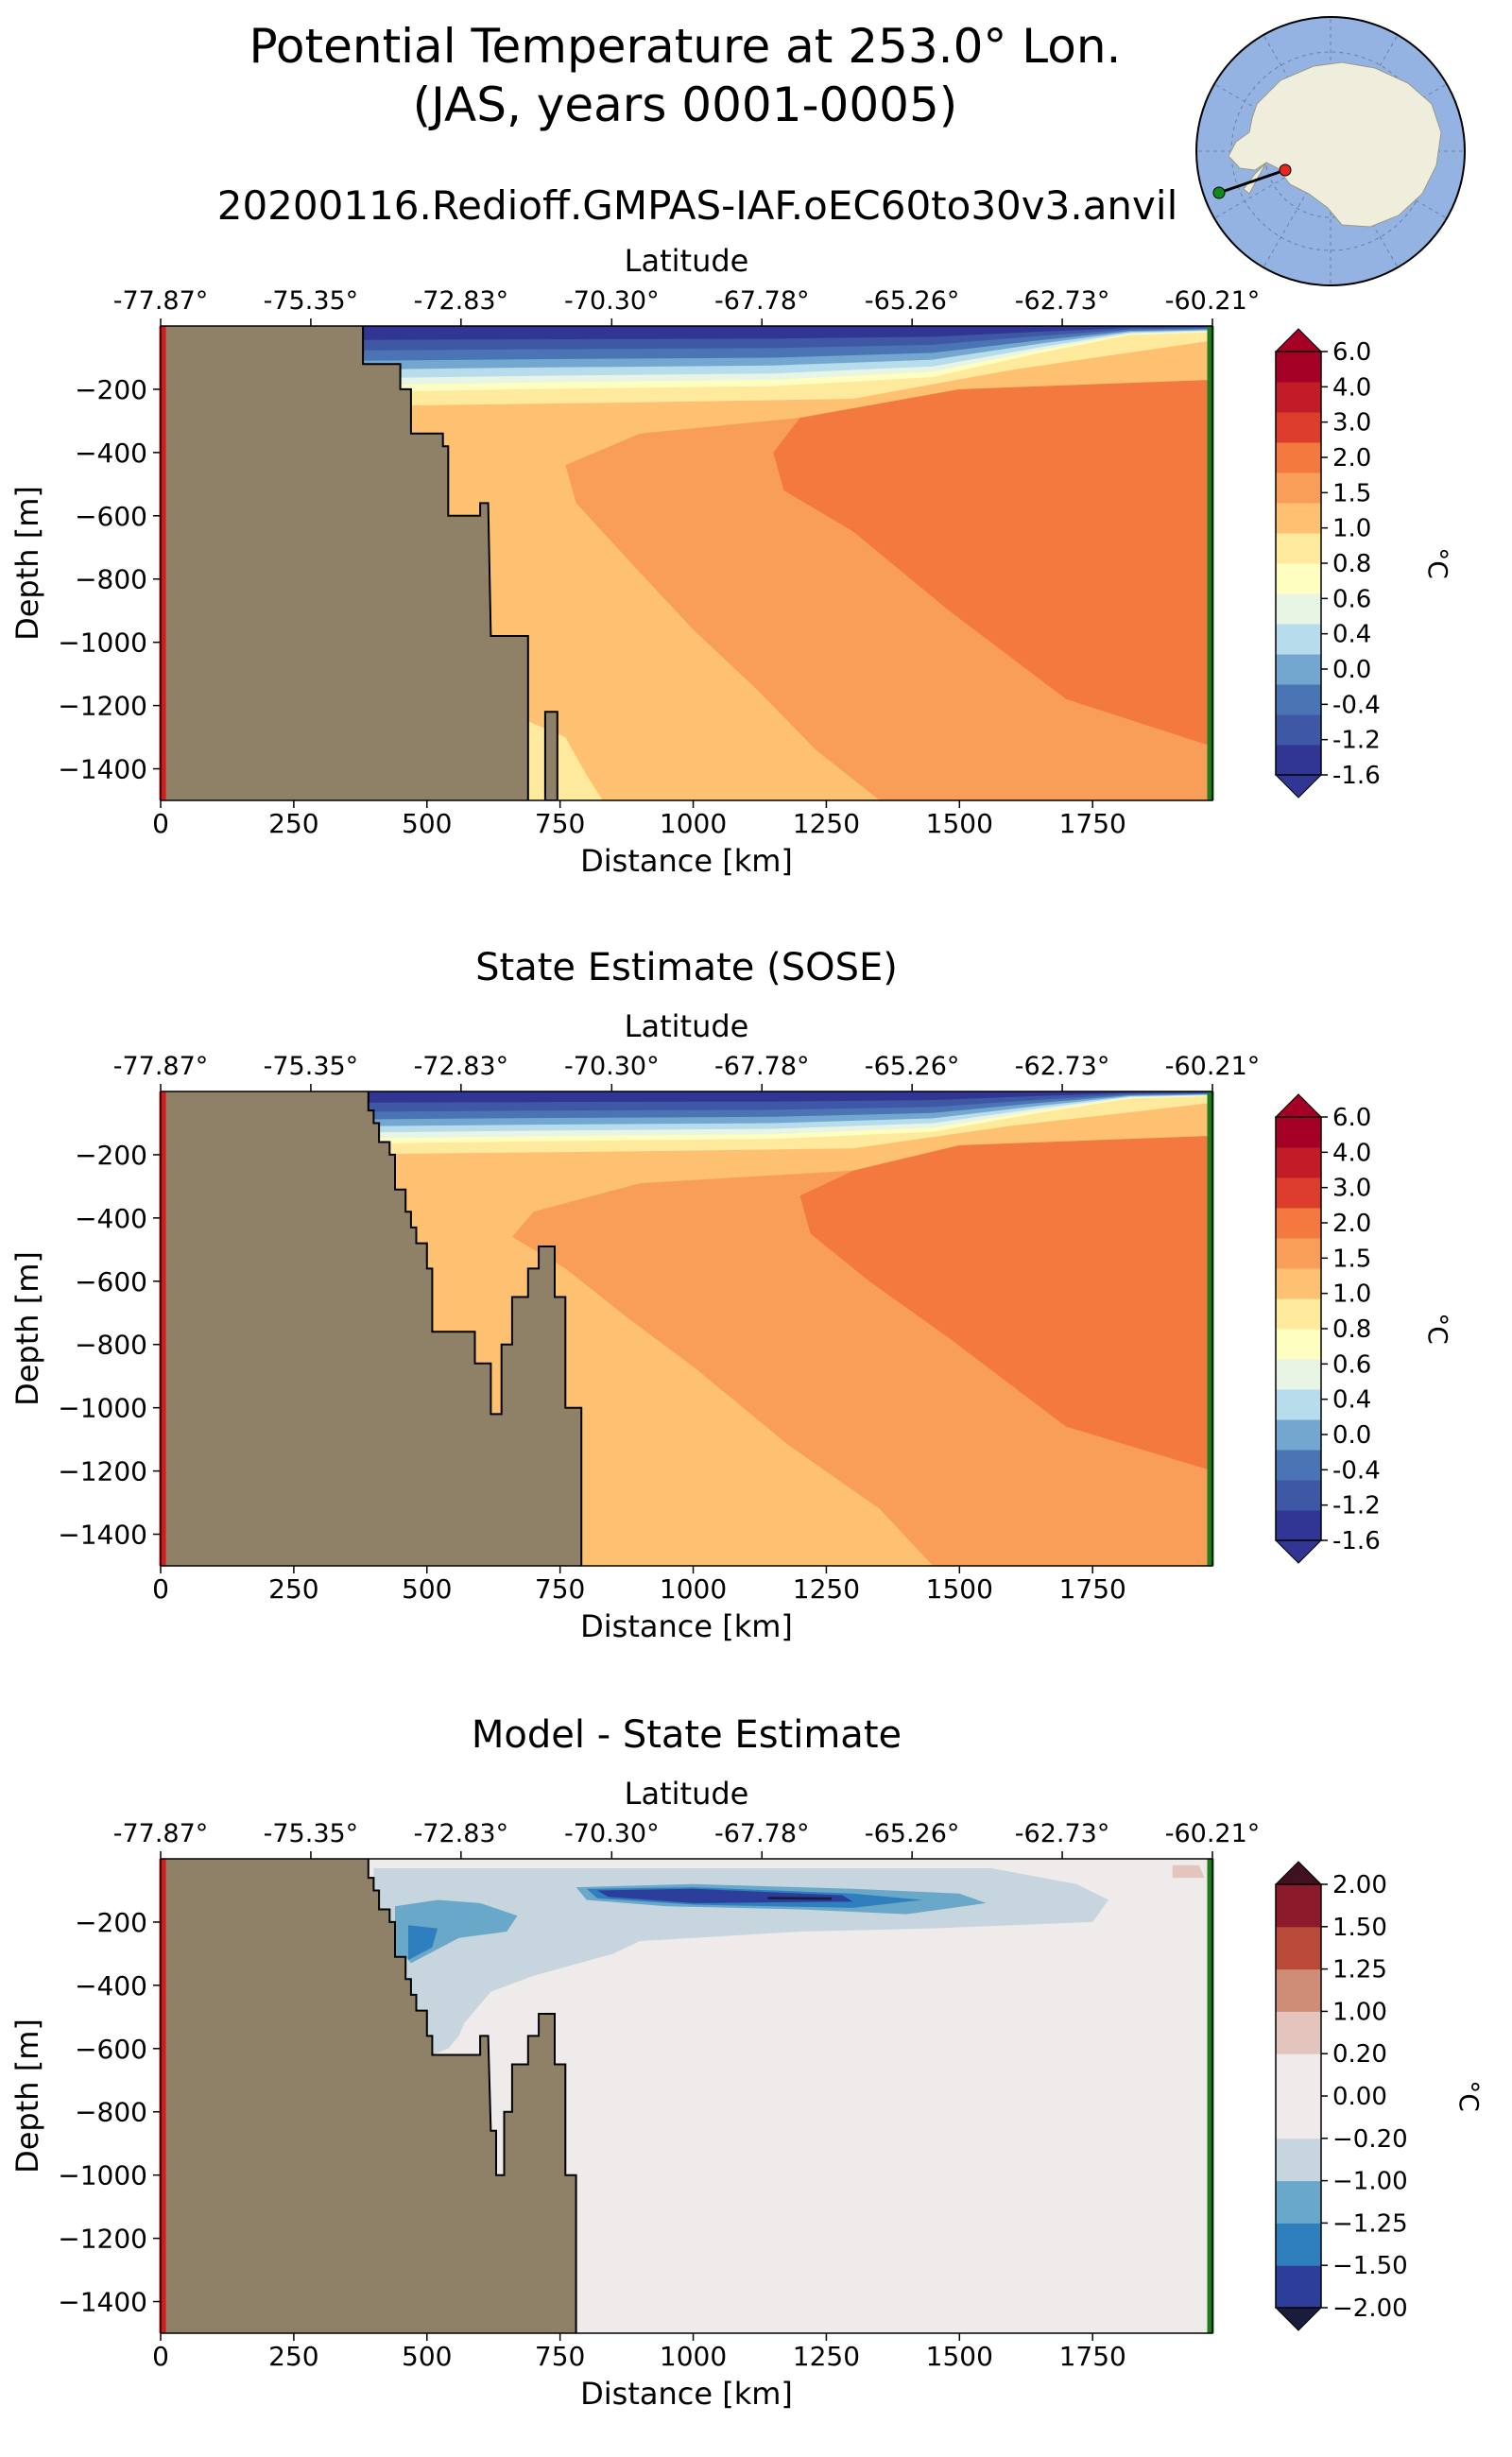 This screenshot has width=1512, height=2457. I want to click on lat-tick-label: -62.73°, so click(1062, 1833).